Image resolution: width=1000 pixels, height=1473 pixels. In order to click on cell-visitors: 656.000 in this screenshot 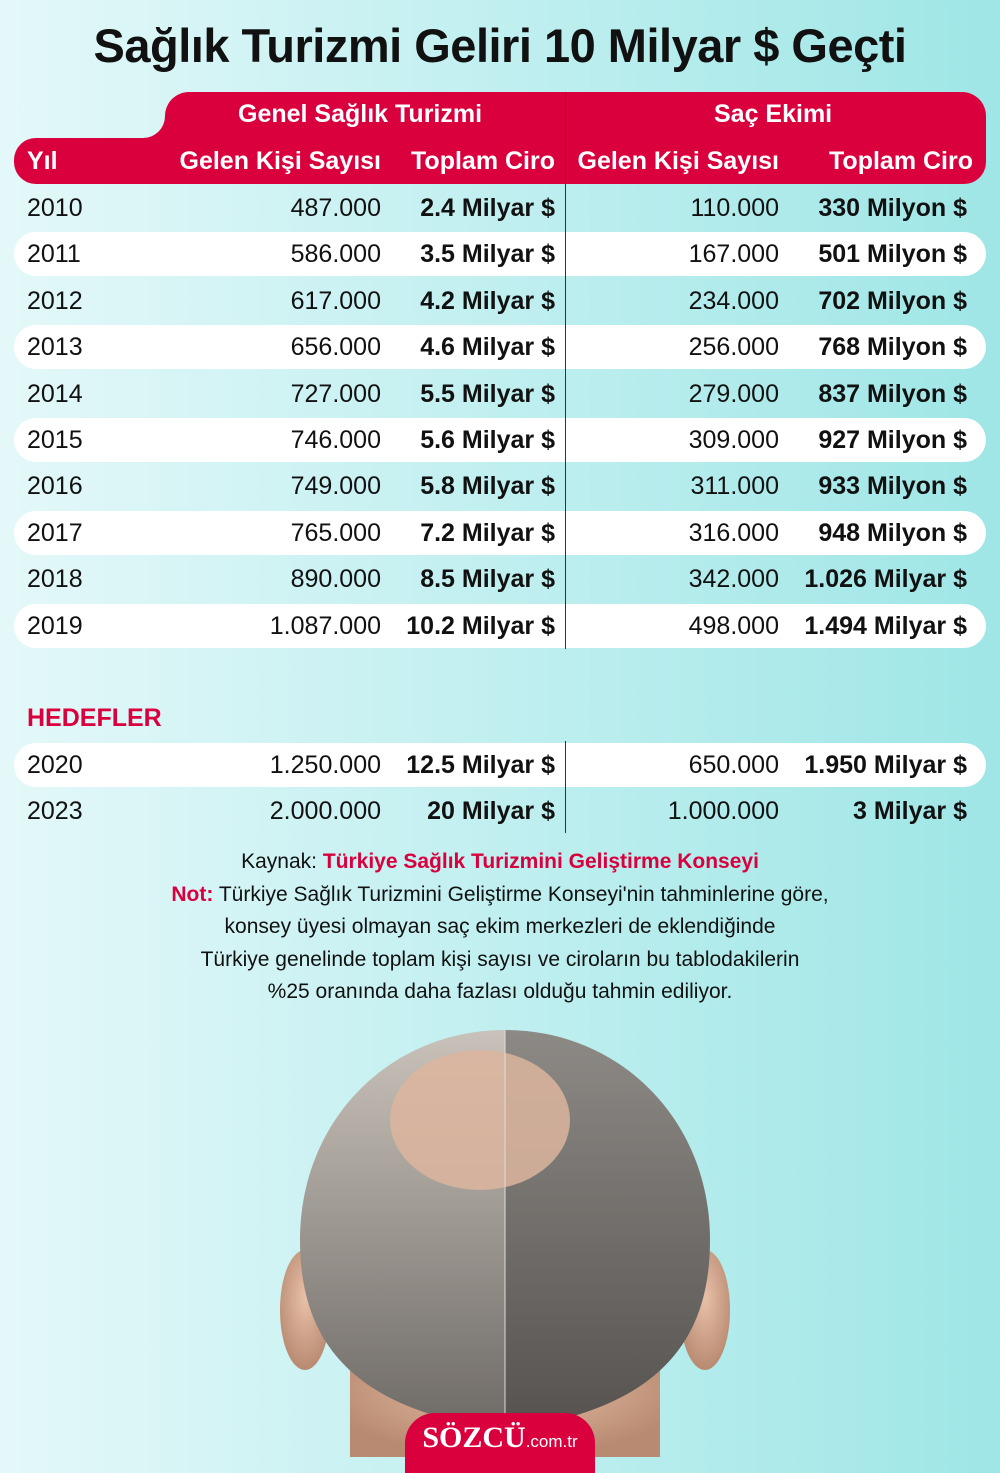, I will do `click(335, 347)`.